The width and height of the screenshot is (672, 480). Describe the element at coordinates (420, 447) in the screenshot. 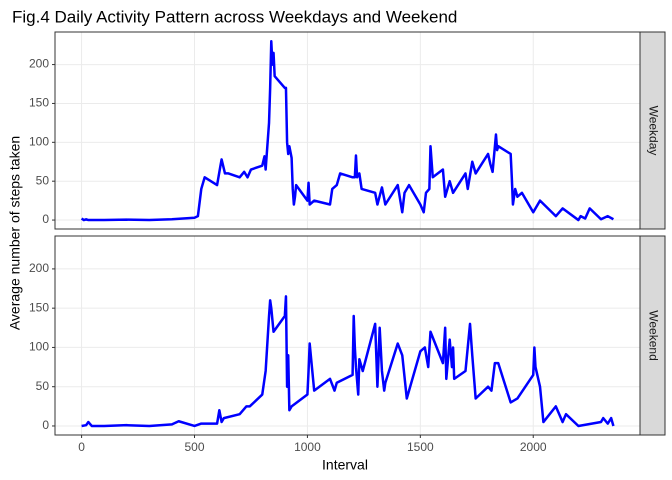

I see `x-tick-label: 1500` at that location.